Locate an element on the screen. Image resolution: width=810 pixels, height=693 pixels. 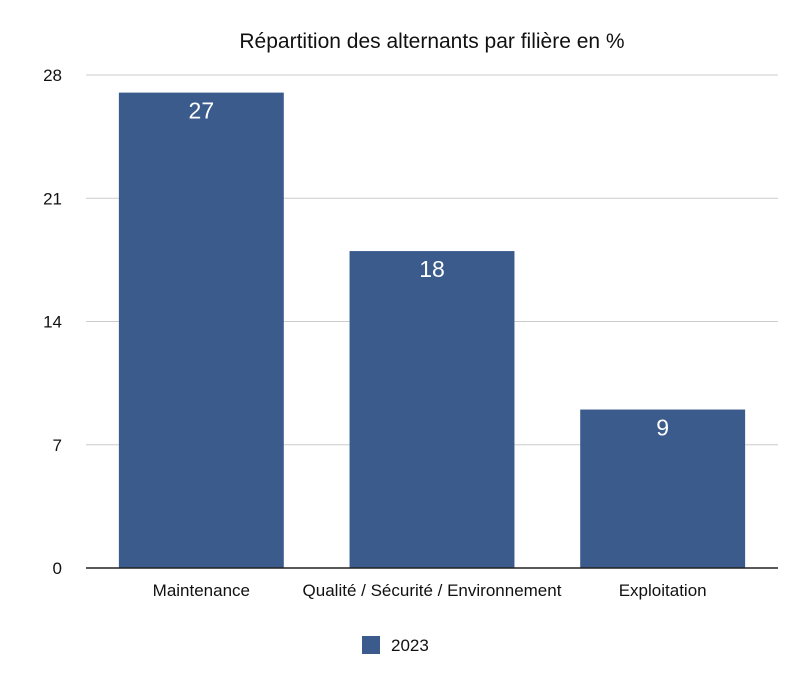
legend-swatch-2023 is located at coordinates (371, 645).